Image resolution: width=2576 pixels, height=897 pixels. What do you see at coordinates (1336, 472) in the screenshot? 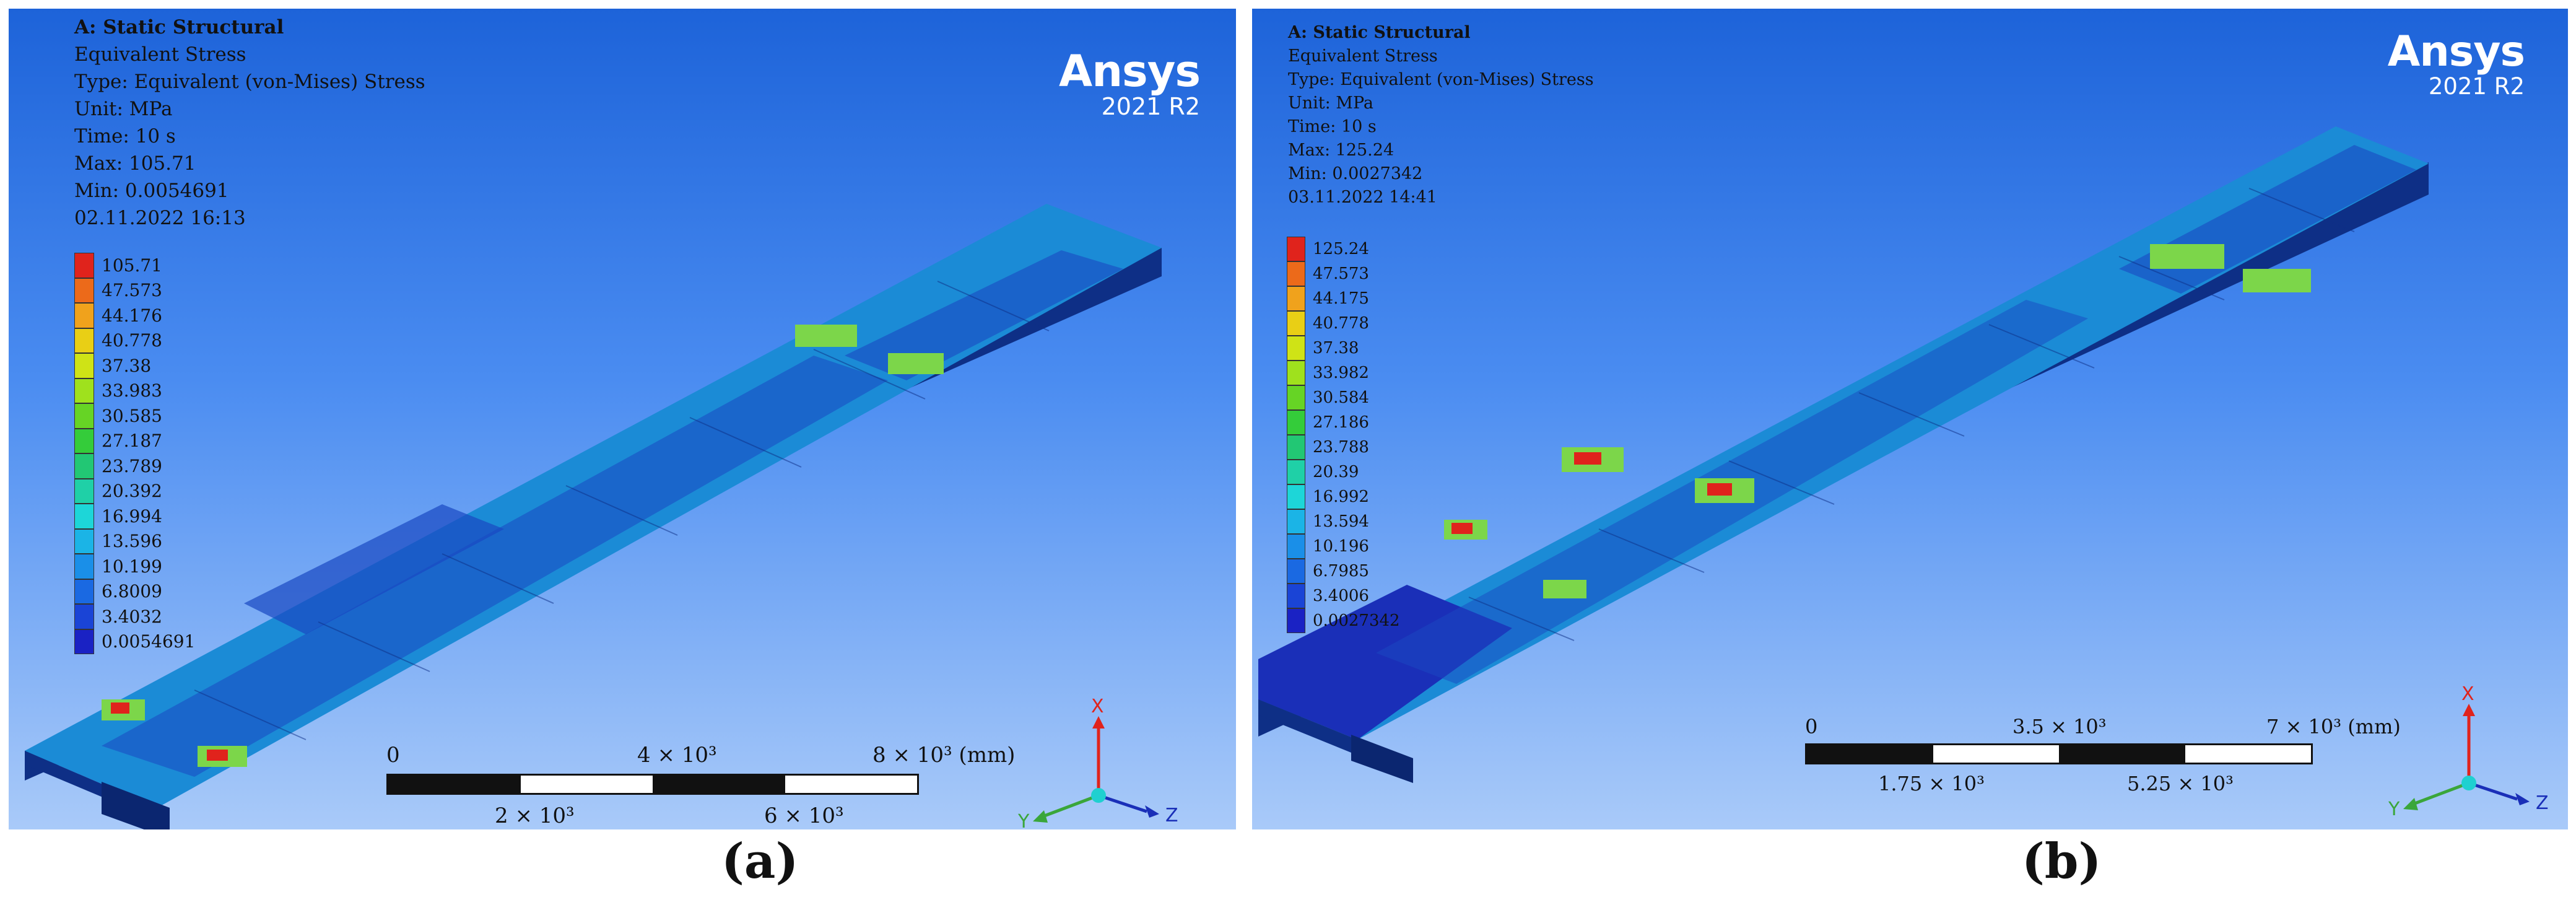
I see `legend-label: 20.39` at bounding box center [1336, 472].